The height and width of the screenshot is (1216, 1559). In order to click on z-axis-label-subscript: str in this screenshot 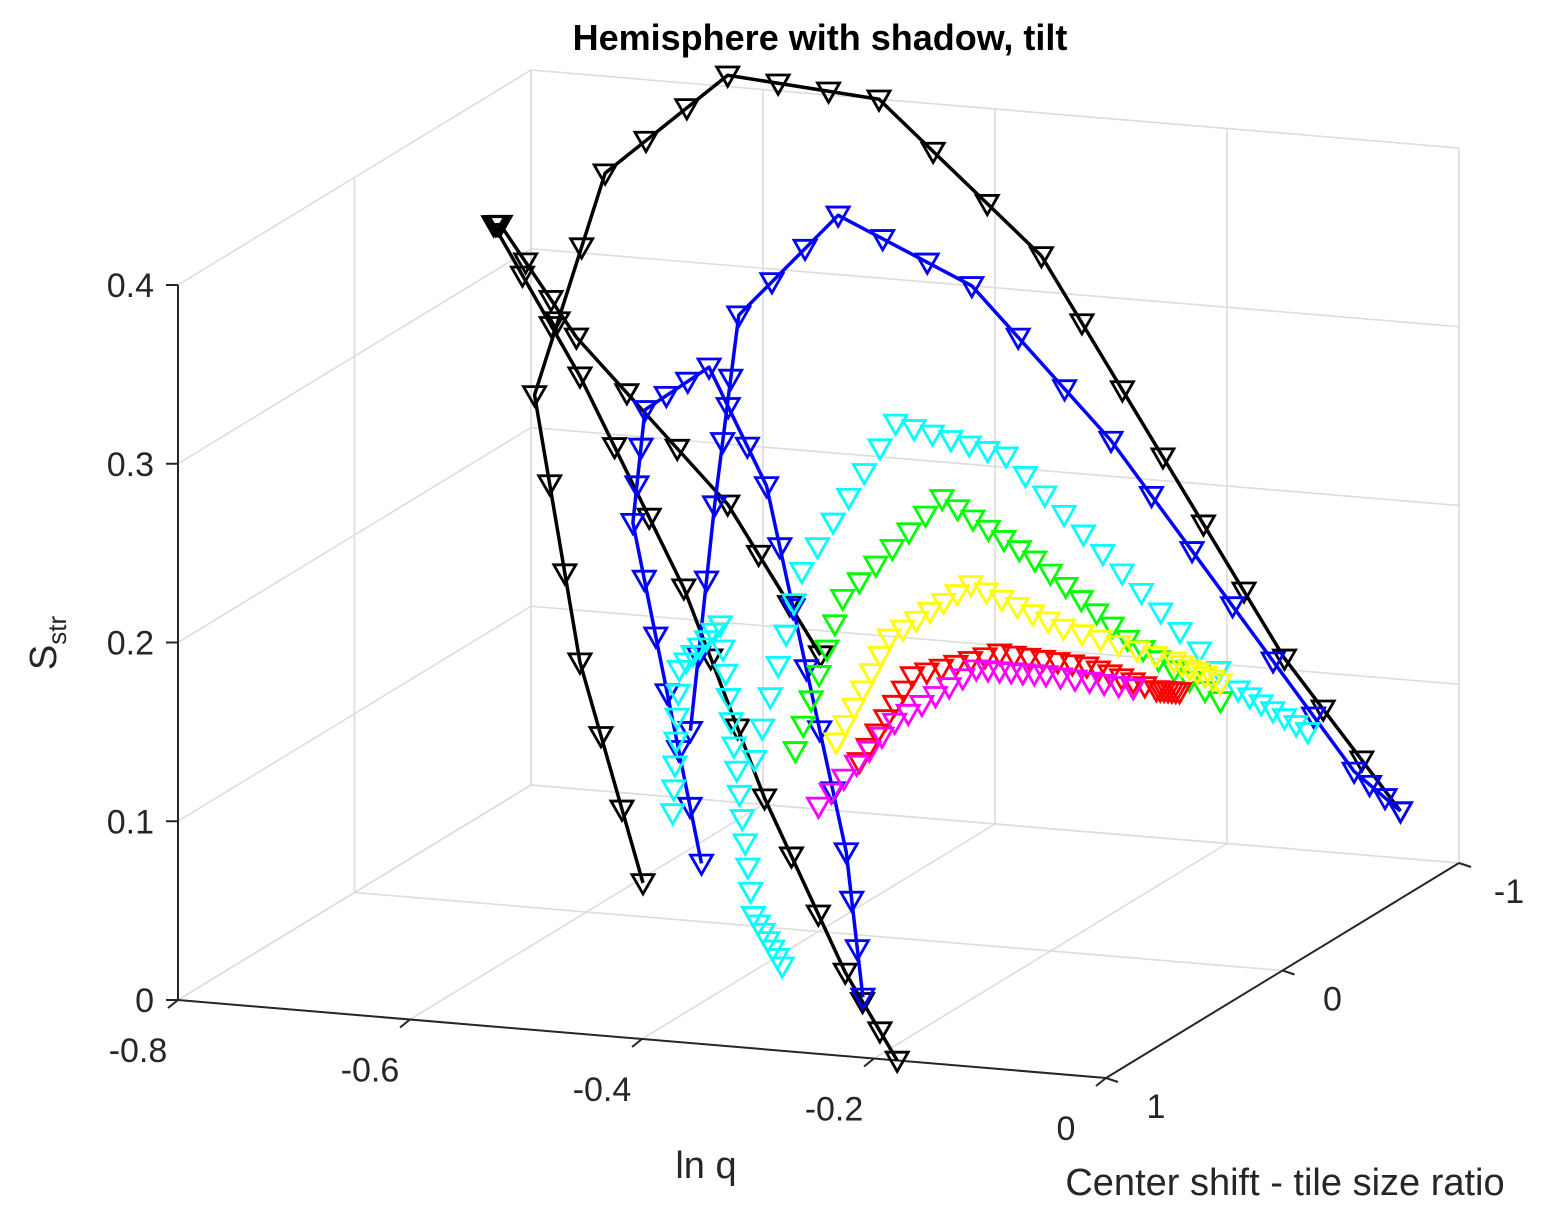, I will do `click(57, 630)`.